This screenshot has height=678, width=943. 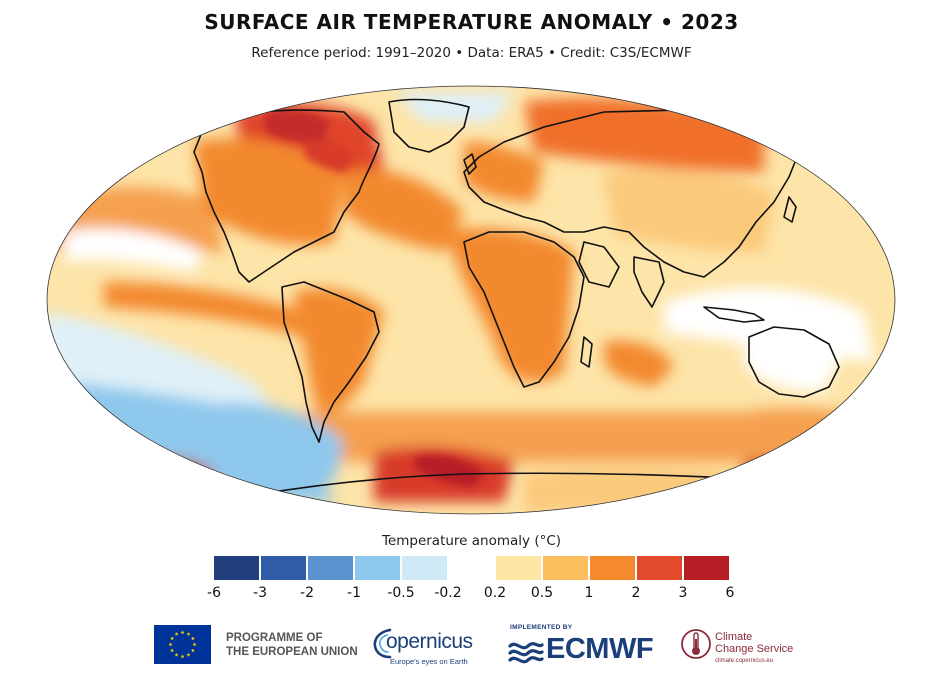 What do you see at coordinates (429, 661) in the screenshot?
I see `copernicus-tagline: Europe's eyes on Earth` at bounding box center [429, 661].